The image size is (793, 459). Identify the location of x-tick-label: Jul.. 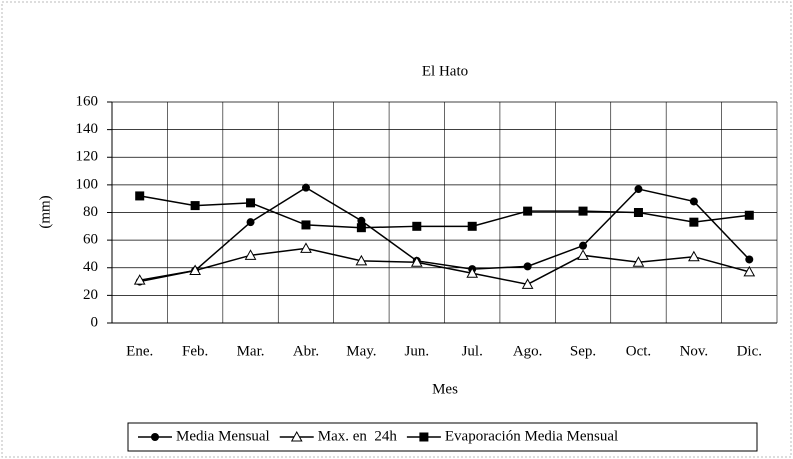
(472, 351).